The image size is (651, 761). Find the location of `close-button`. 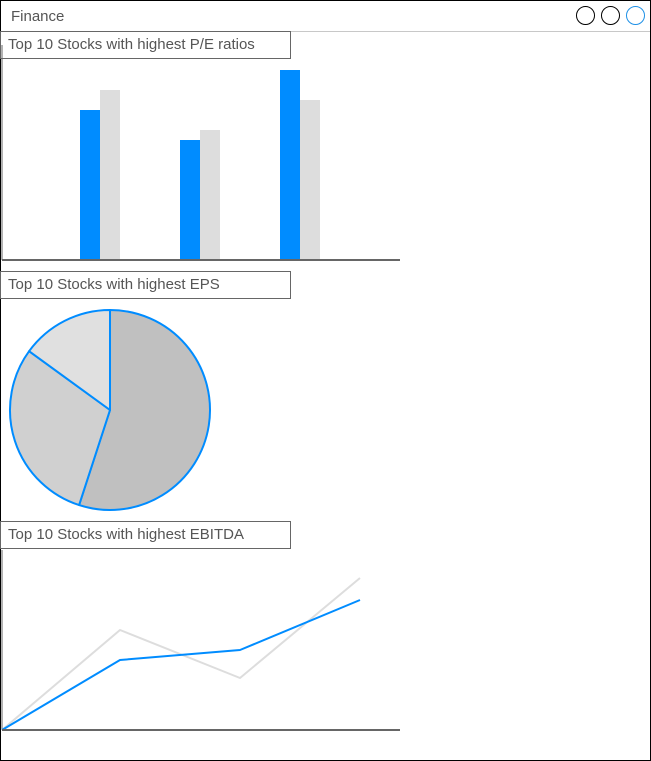

close-button is located at coordinates (635, 15).